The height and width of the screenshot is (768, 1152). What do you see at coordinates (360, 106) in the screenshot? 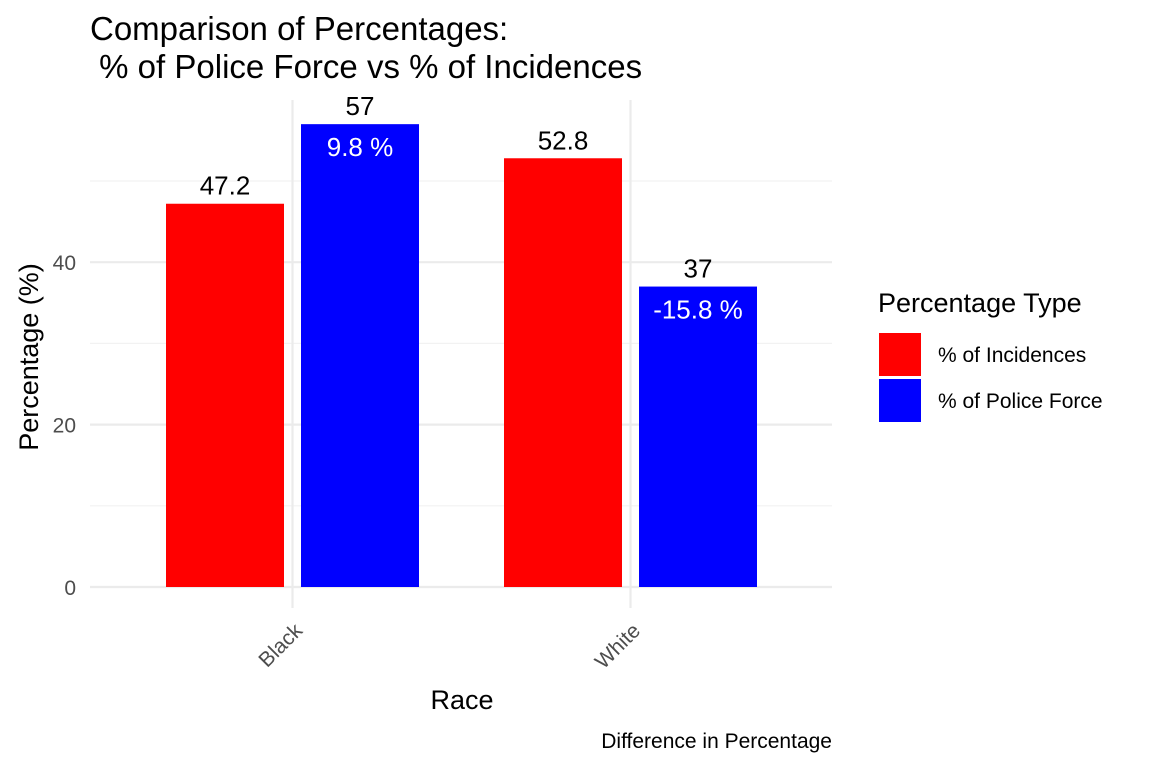
I see `value-label-police-force-black: 57` at bounding box center [360, 106].